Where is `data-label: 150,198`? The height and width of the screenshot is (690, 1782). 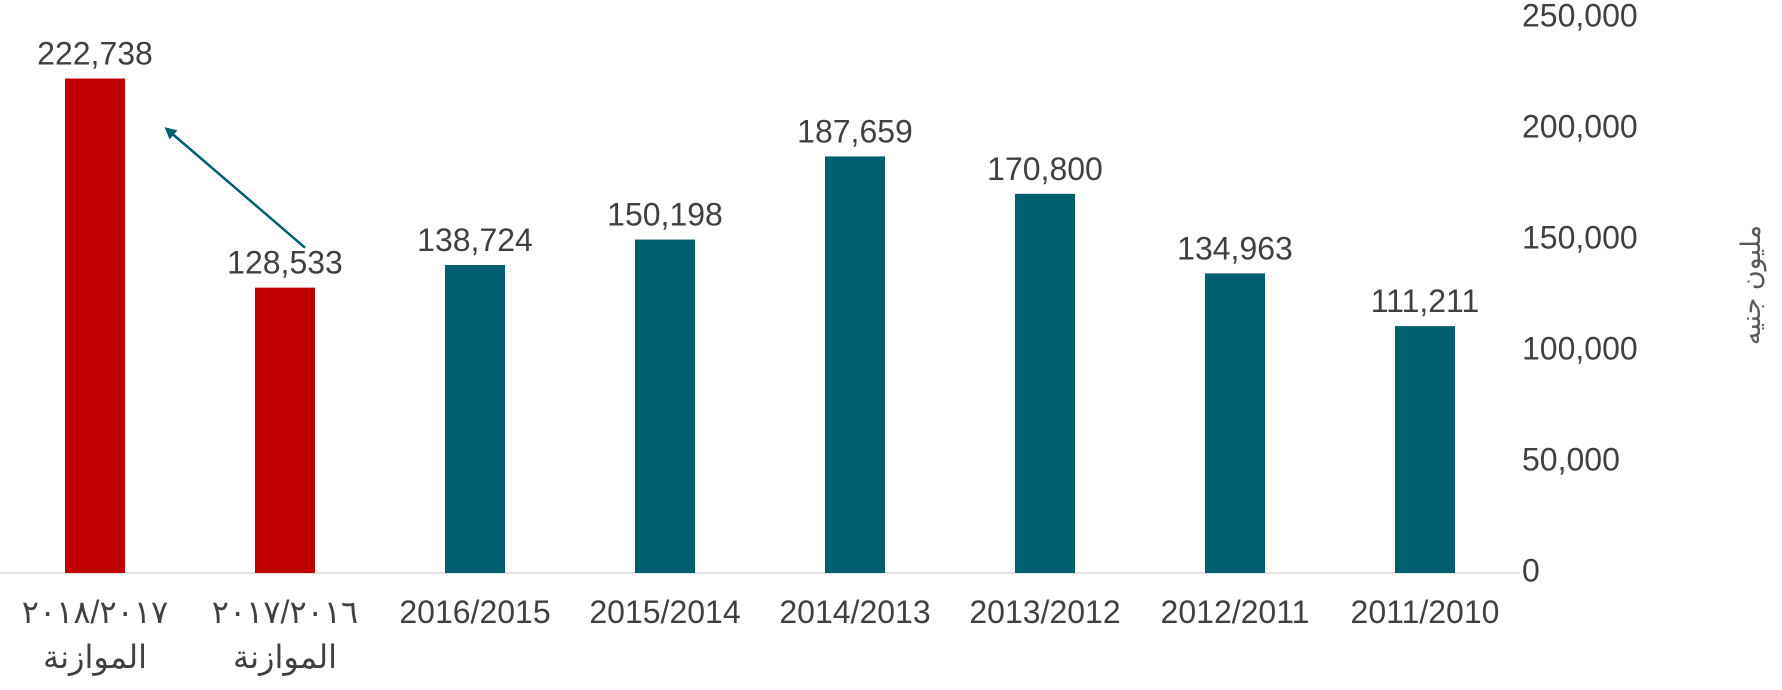 data-label: 150,198 is located at coordinates (665, 215).